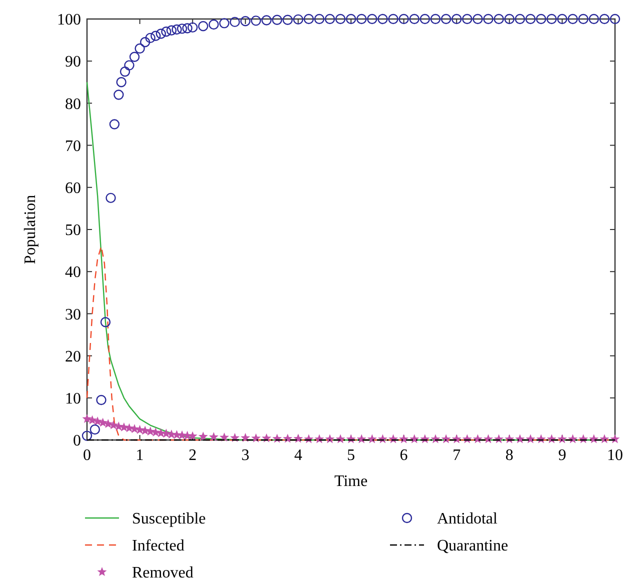  Describe the element at coordinates (77, 441) in the screenshot. I see `y-tick-label: 0` at that location.